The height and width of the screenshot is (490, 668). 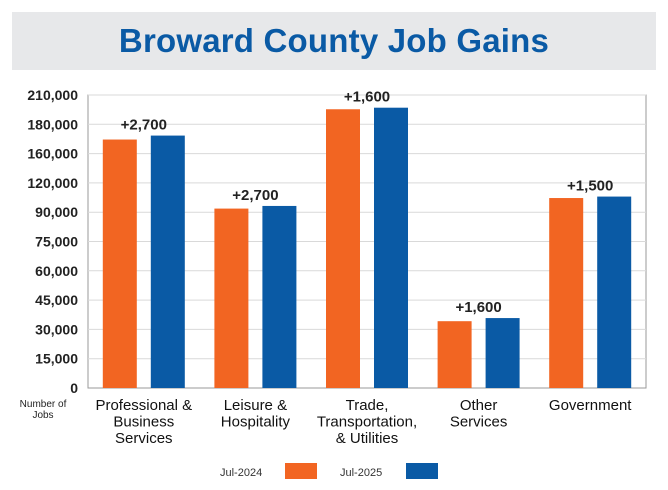 I want to click on y-tick-label: 180,000, so click(x=52, y=124).